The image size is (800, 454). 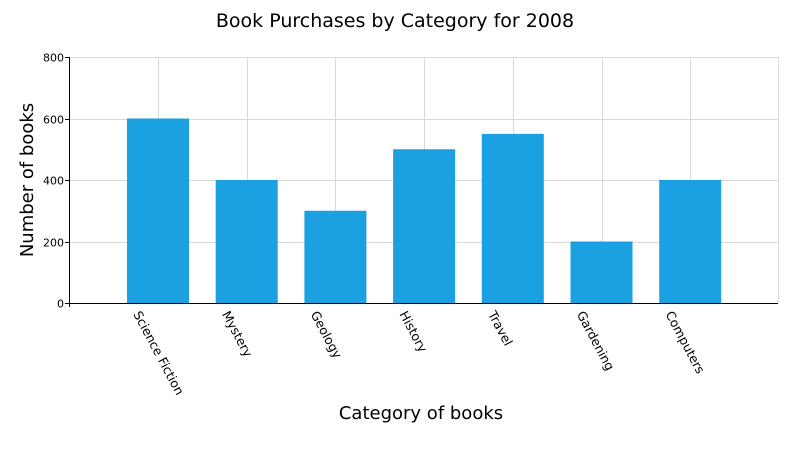 What do you see at coordinates (53, 58) in the screenshot?
I see `y-tick-label: 800` at bounding box center [53, 58].